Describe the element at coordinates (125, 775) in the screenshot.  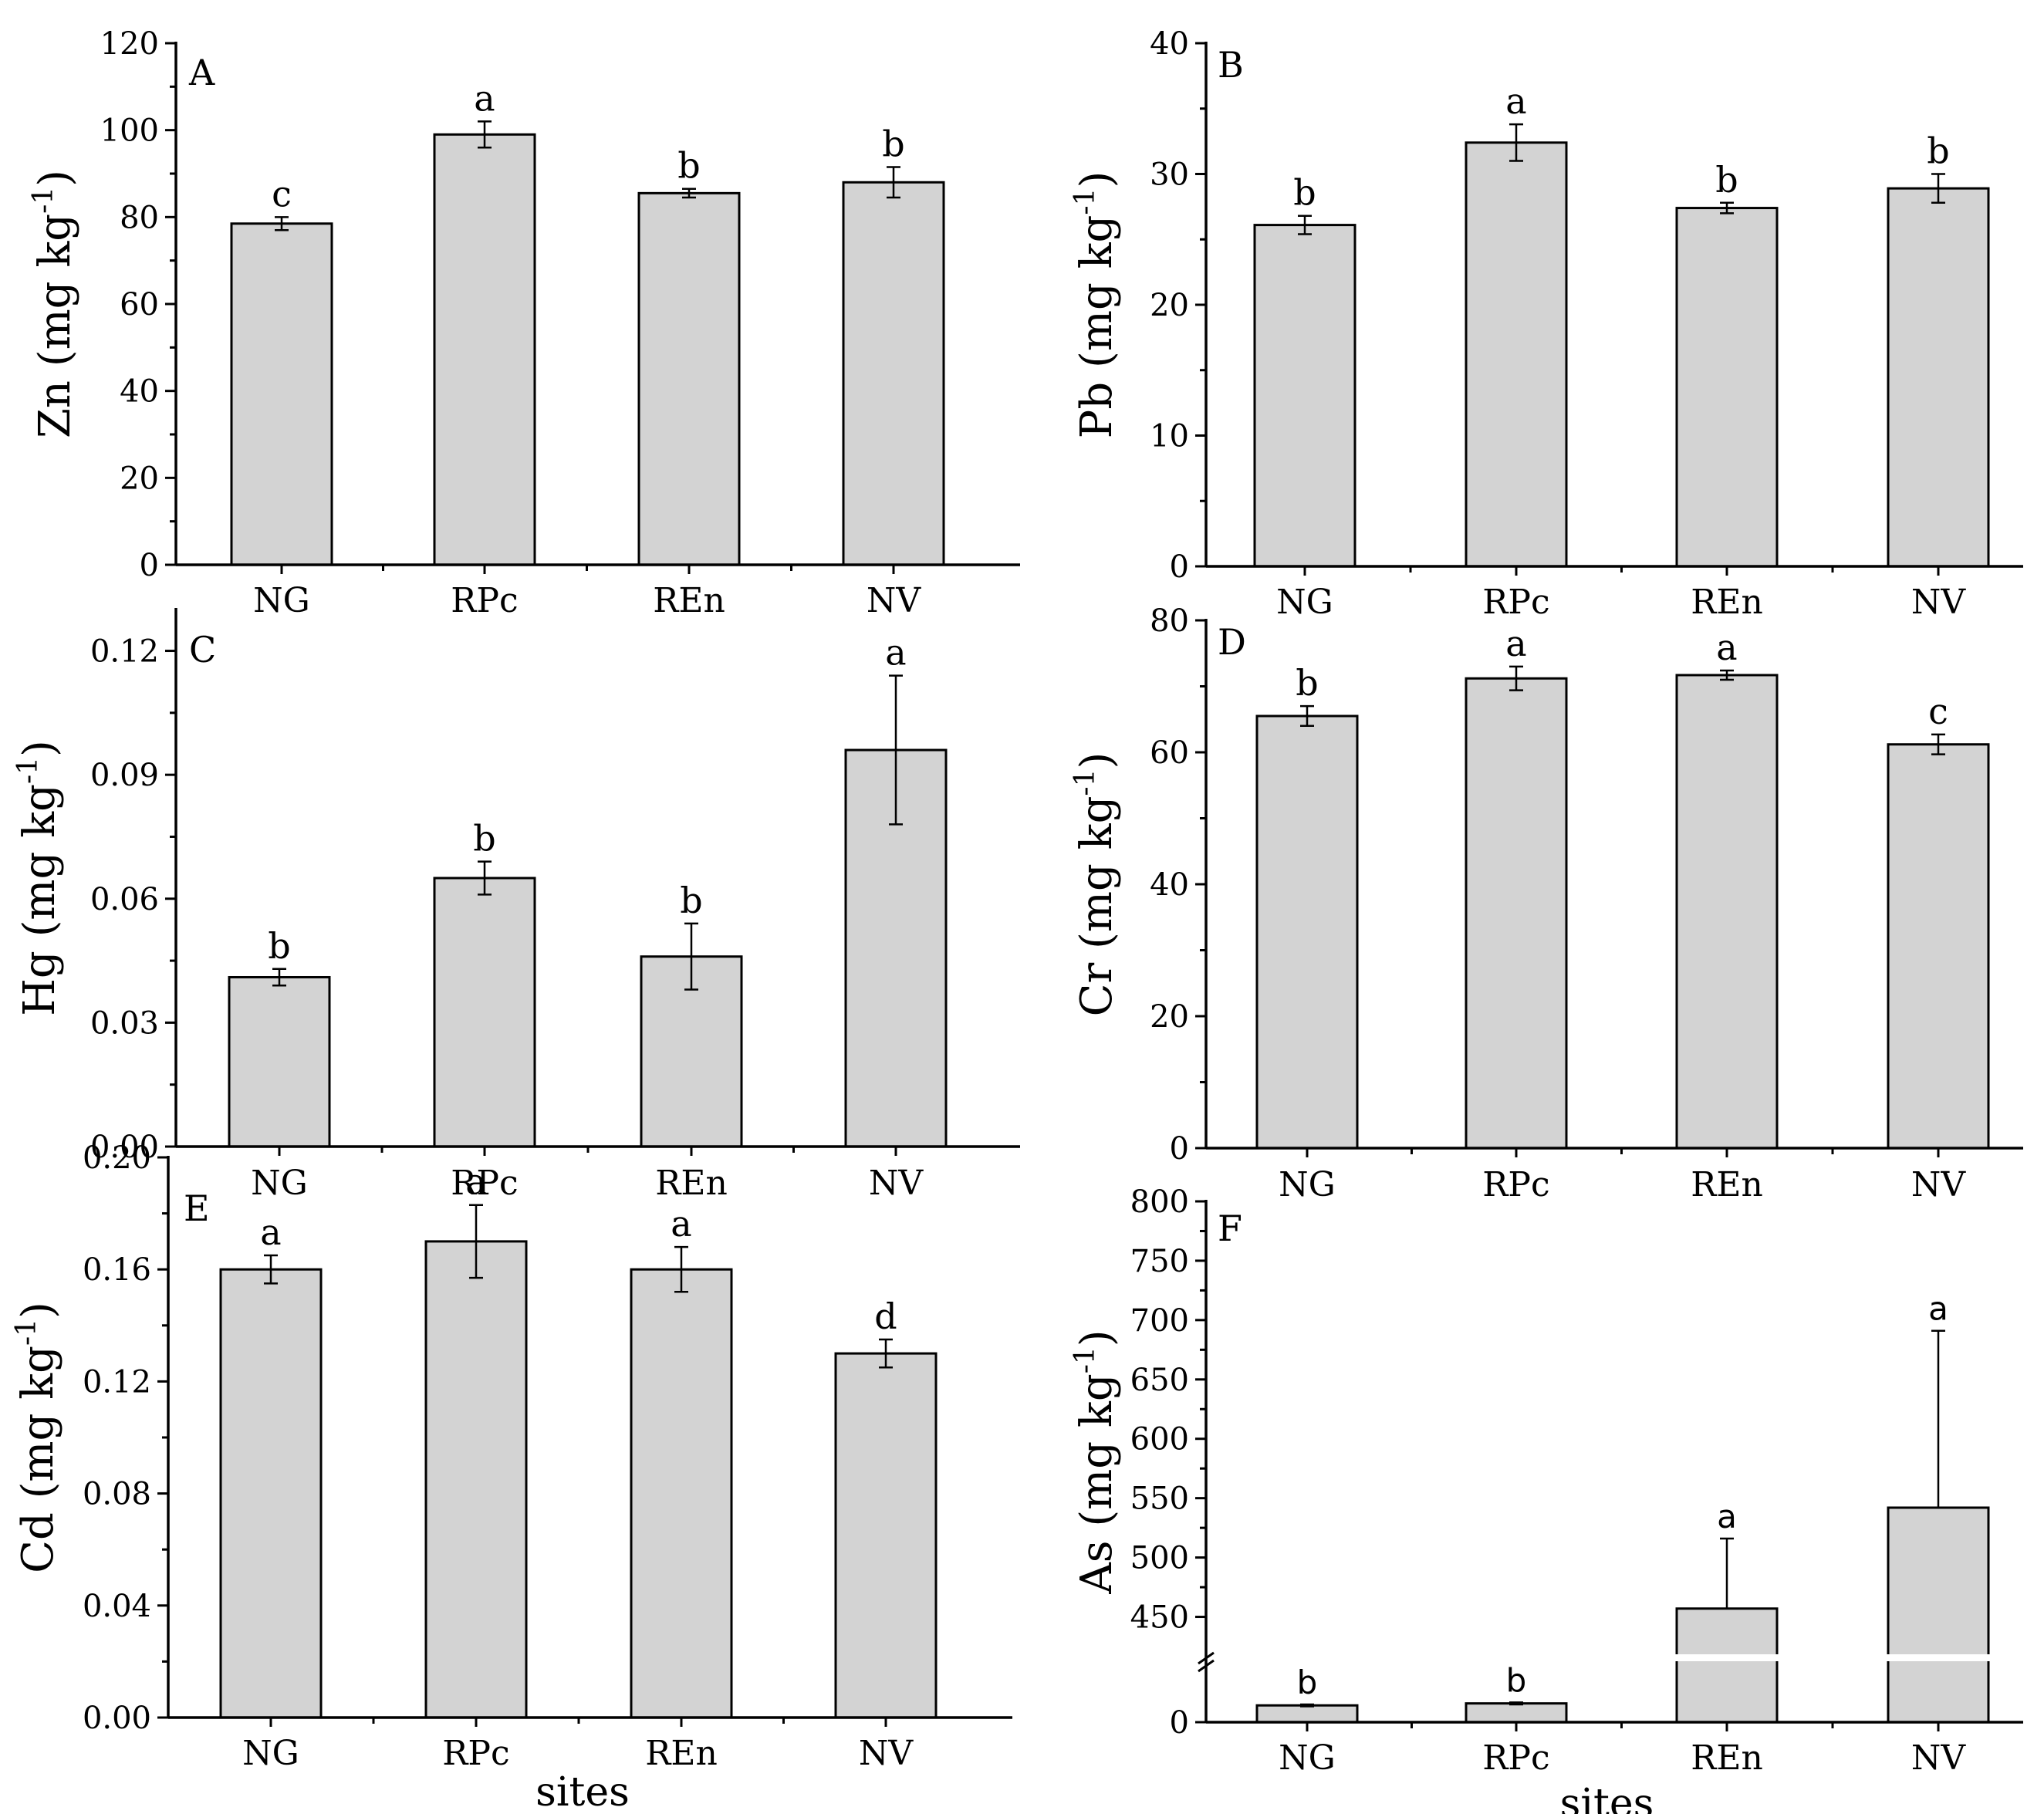
I see `y-tick-label: 0.09` at that location.